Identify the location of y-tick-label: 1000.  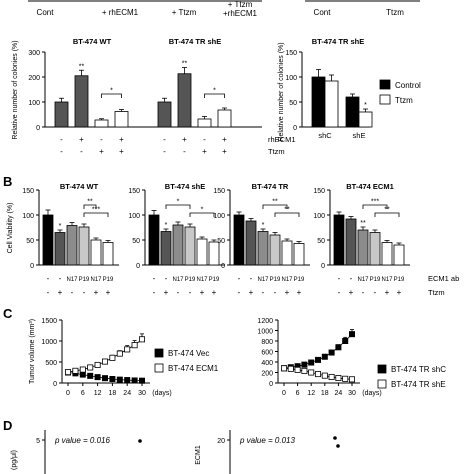
(265, 332).